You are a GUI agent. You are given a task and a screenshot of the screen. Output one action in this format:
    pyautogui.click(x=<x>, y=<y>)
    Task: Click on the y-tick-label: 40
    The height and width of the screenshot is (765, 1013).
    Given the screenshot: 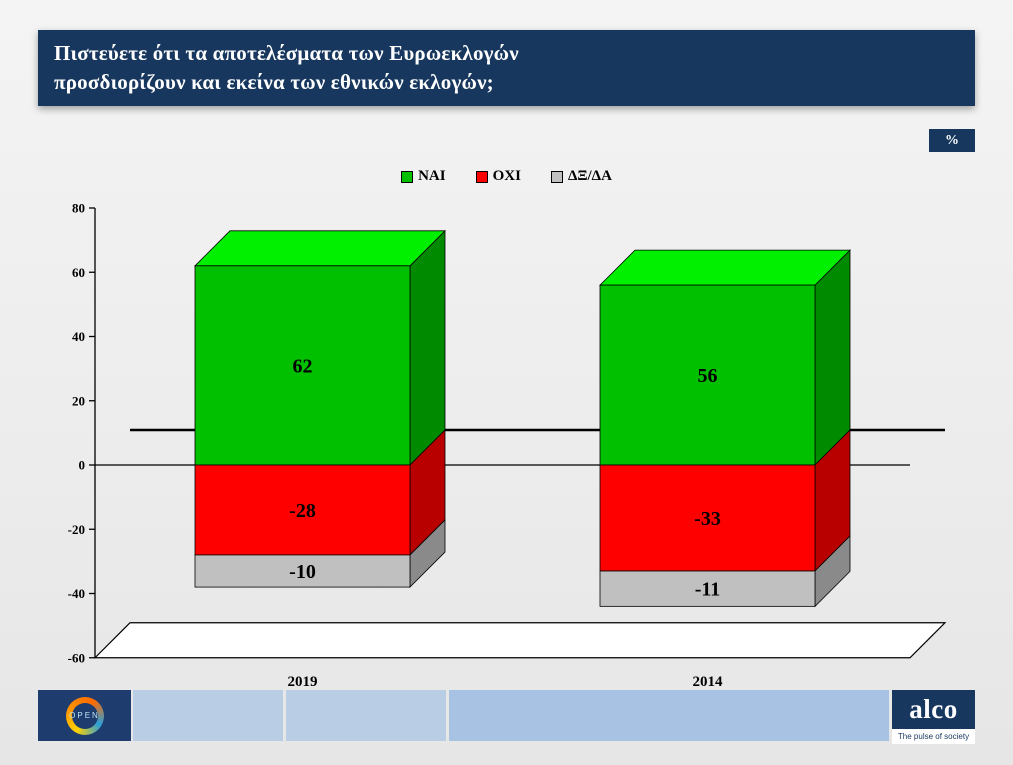 What is the action you would take?
    pyautogui.click(x=78, y=336)
    